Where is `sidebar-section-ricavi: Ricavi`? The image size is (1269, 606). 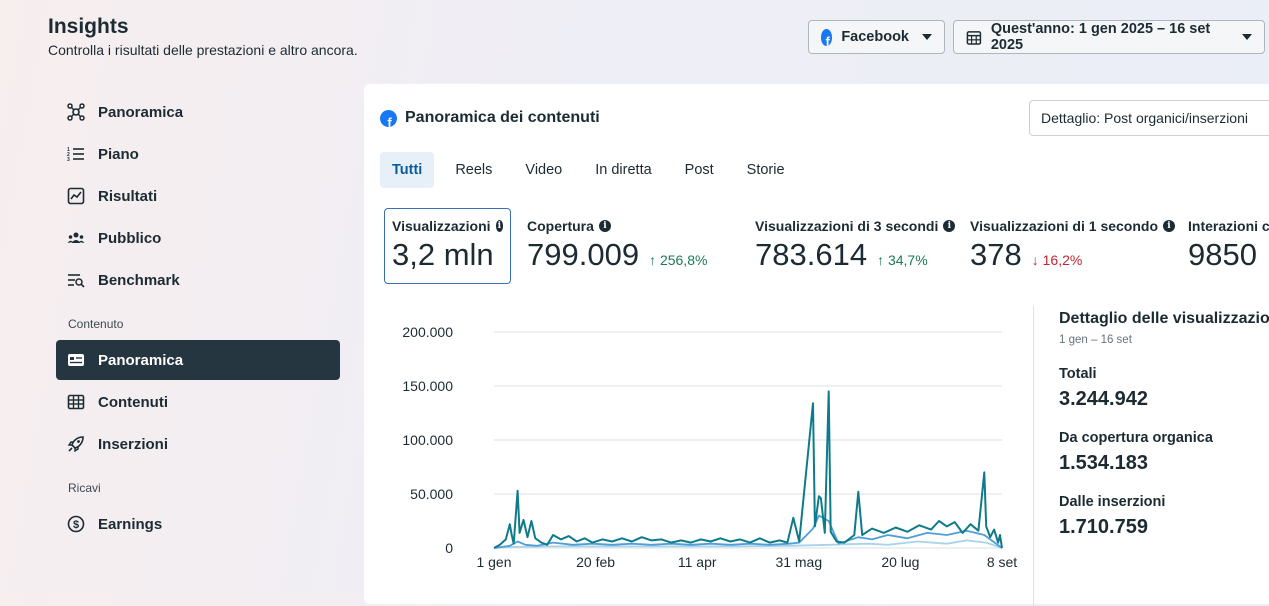
sidebar-section-ricavi: Ricavi is located at coordinates (84, 488).